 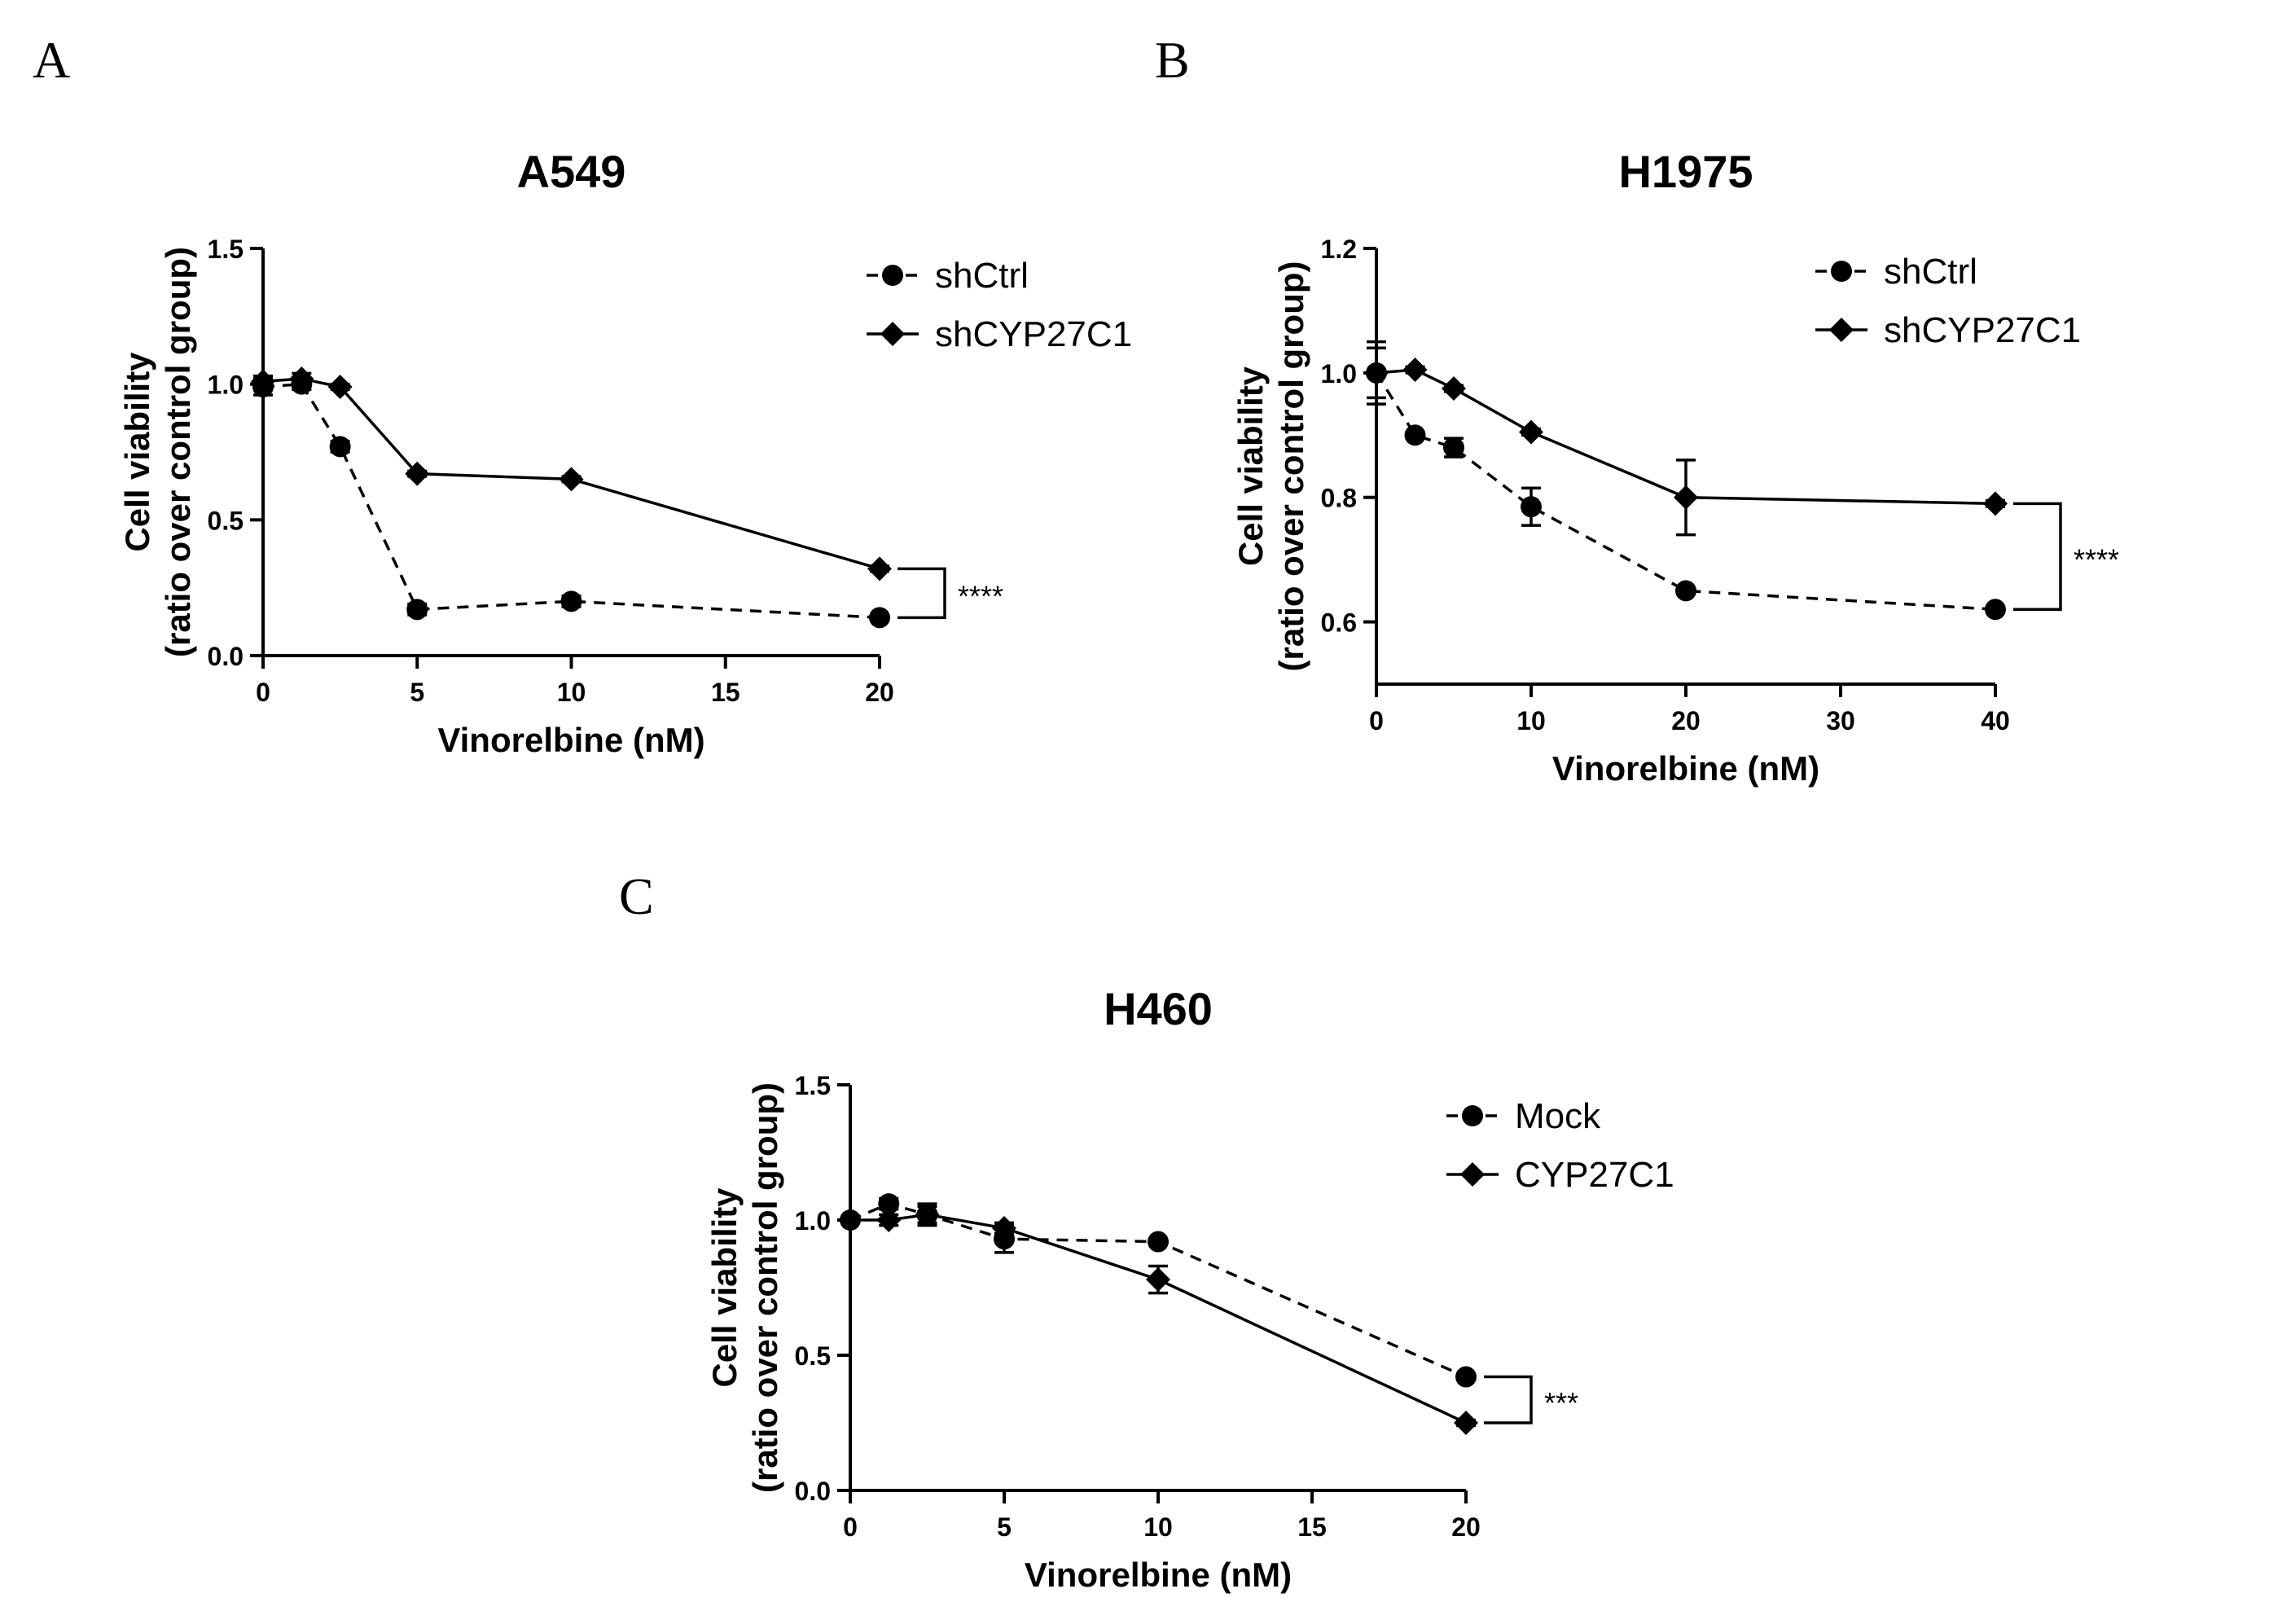 I want to click on y-tick-label: 1.2, so click(x=1339, y=249).